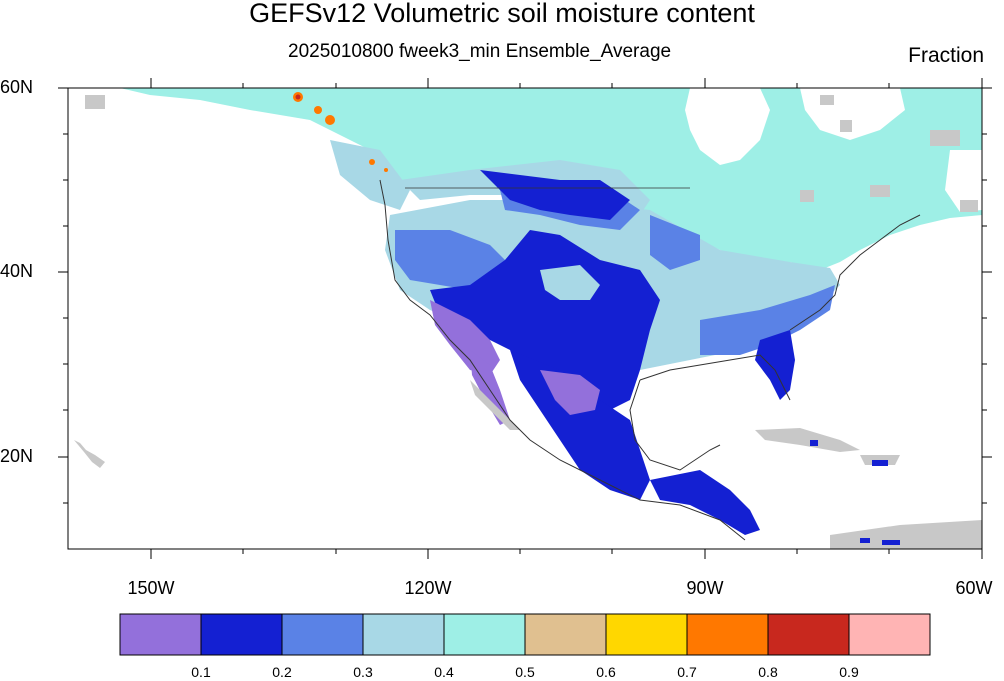 The image size is (1004, 681). Describe the element at coordinates (946, 55) in the screenshot. I see `units-label: Fraction` at that location.